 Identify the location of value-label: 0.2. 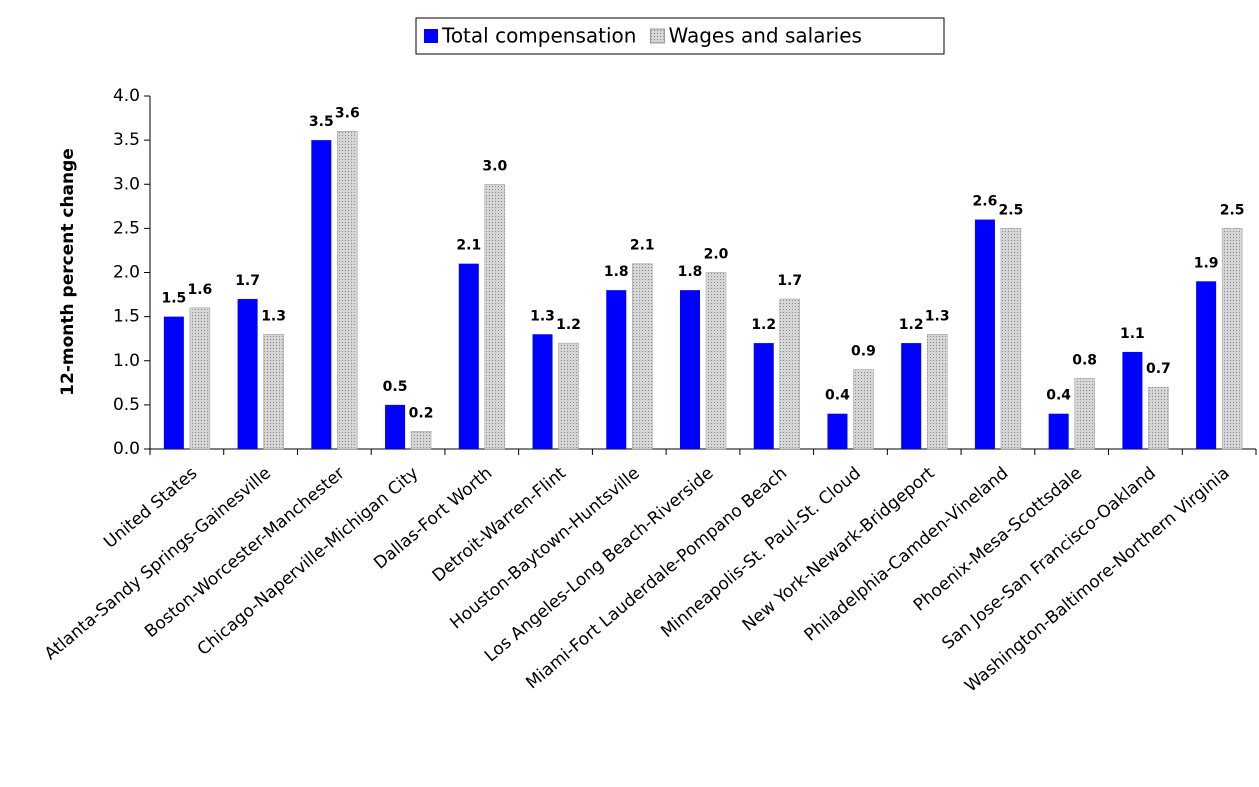
(421, 413).